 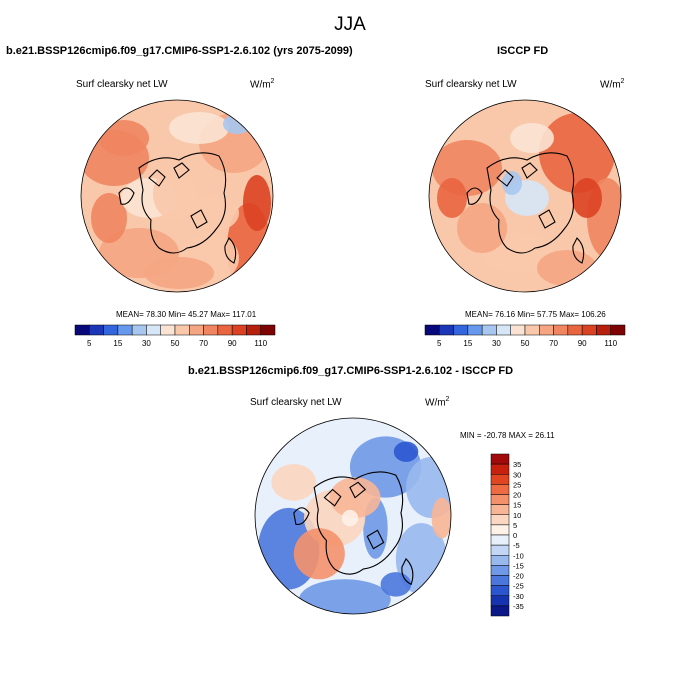 I want to click on panel2-units: W/m2, so click(x=612, y=84).